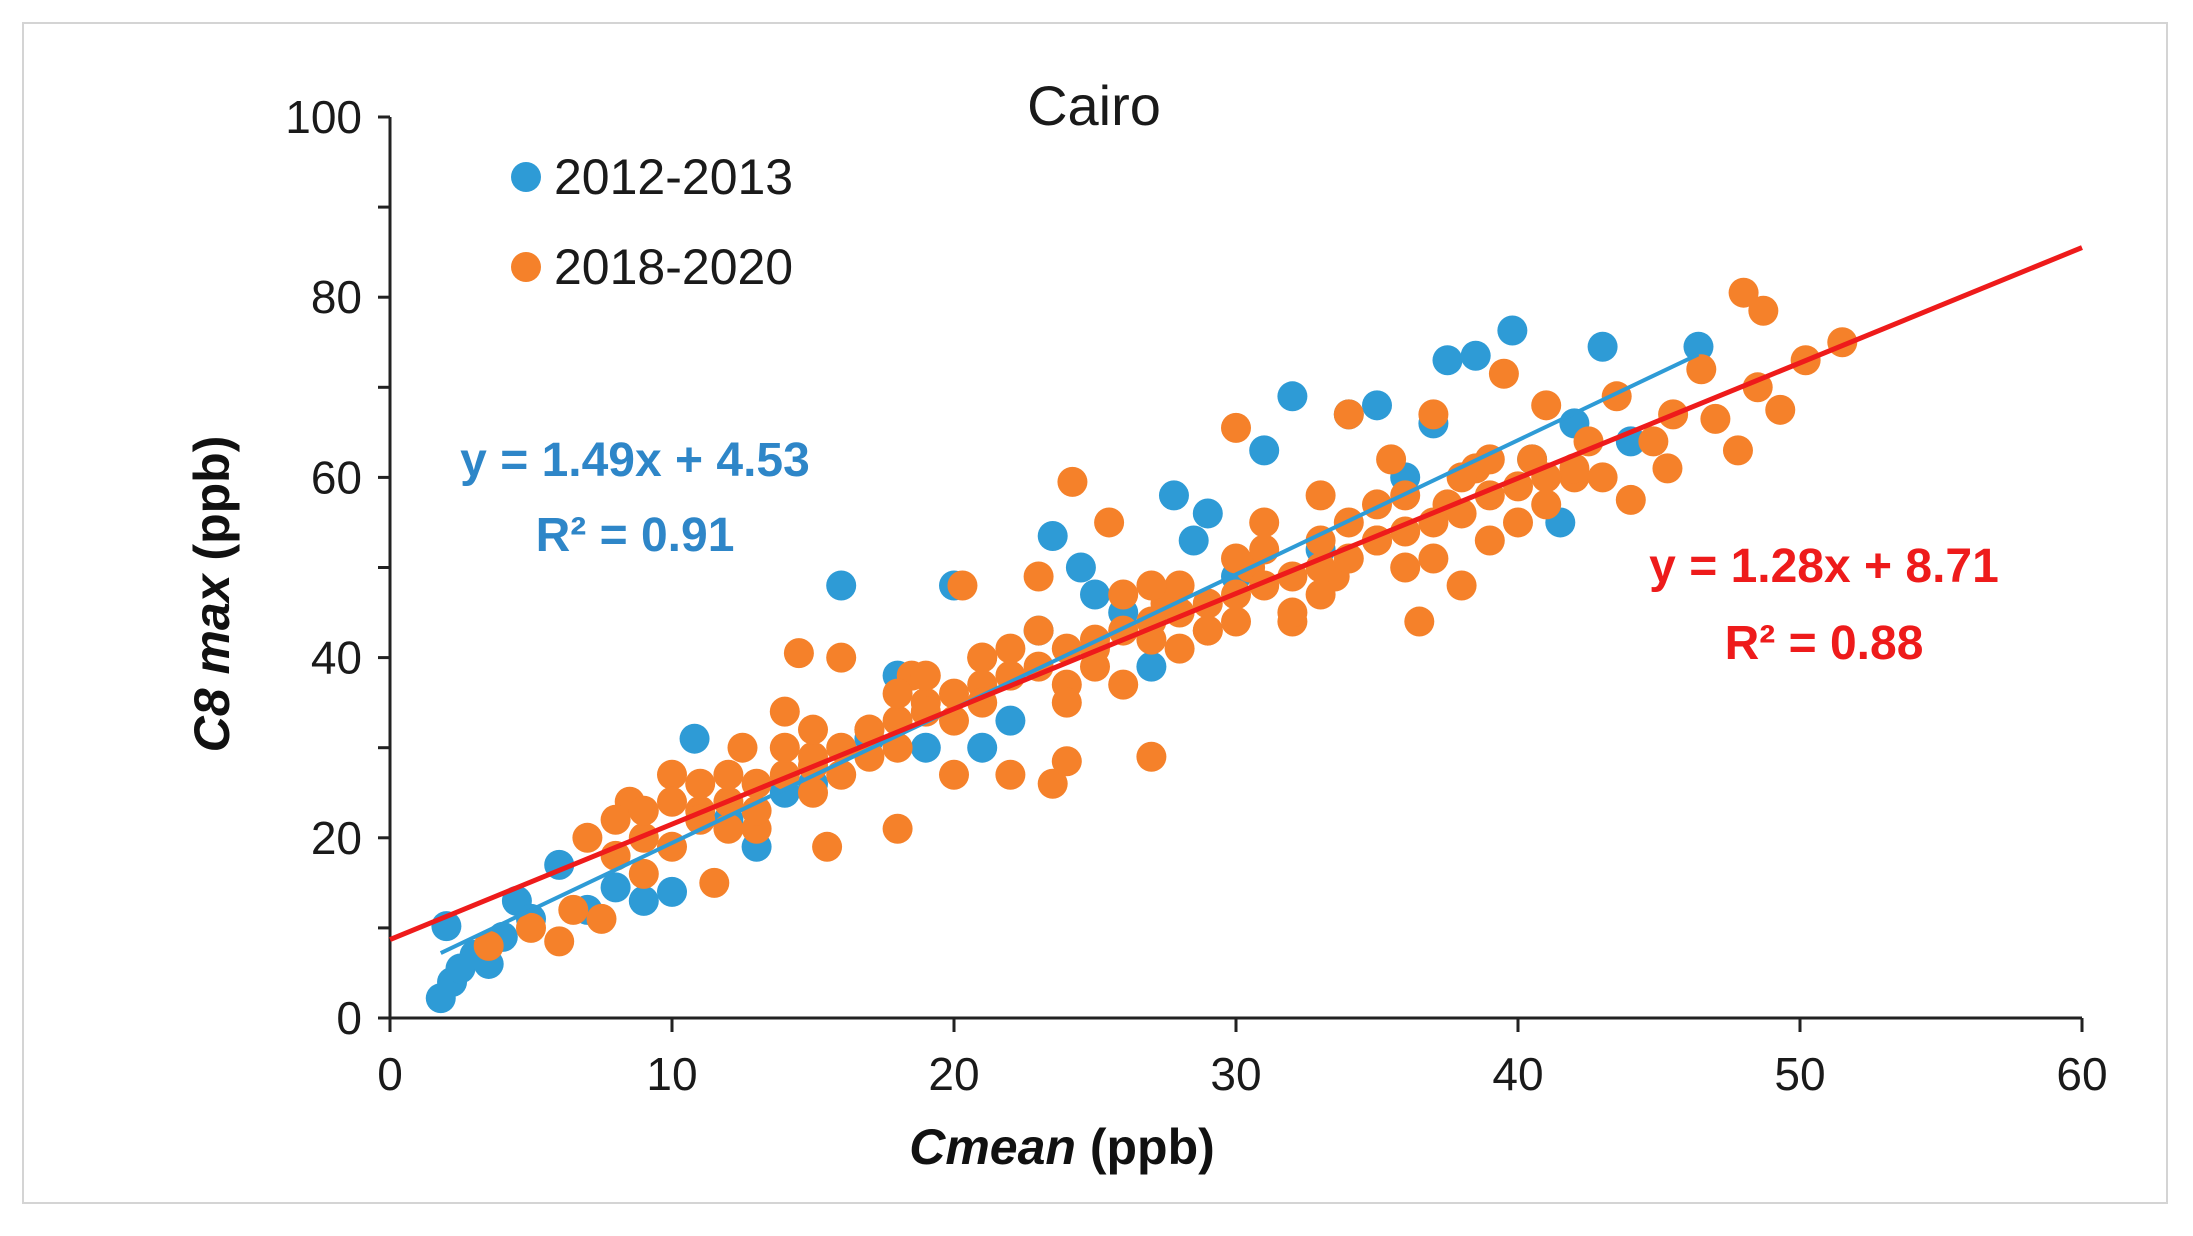  What do you see at coordinates (1799, 1074) in the screenshot?
I see `x-tick-label: 50` at bounding box center [1799, 1074].